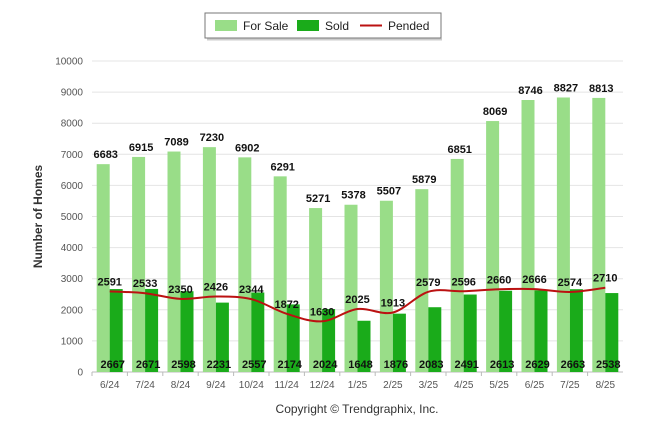  What do you see at coordinates (145, 385) in the screenshot?
I see `x-tick-label: 7/24` at bounding box center [145, 385].